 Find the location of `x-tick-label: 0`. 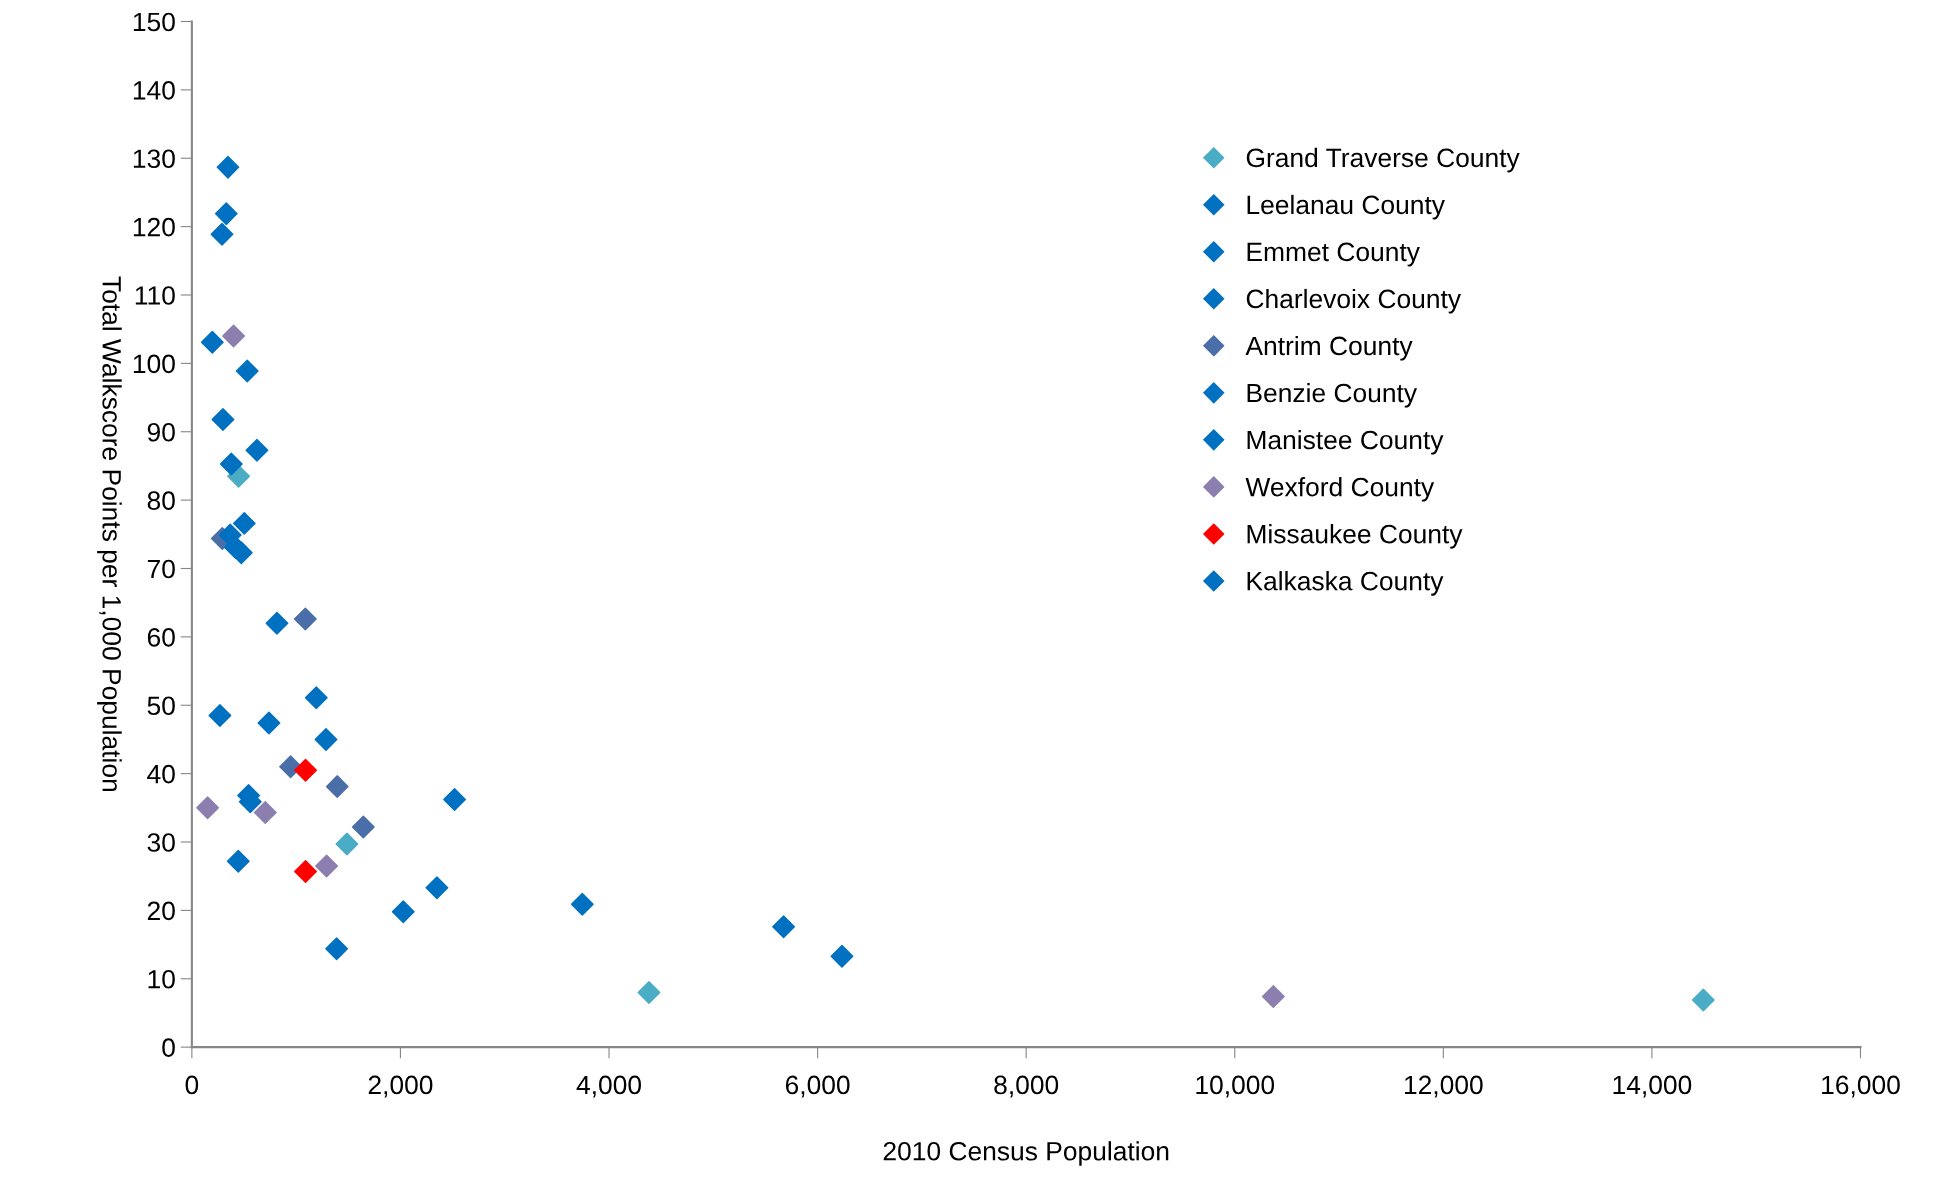

x-tick-label: 0 is located at coordinates (192, 1085).